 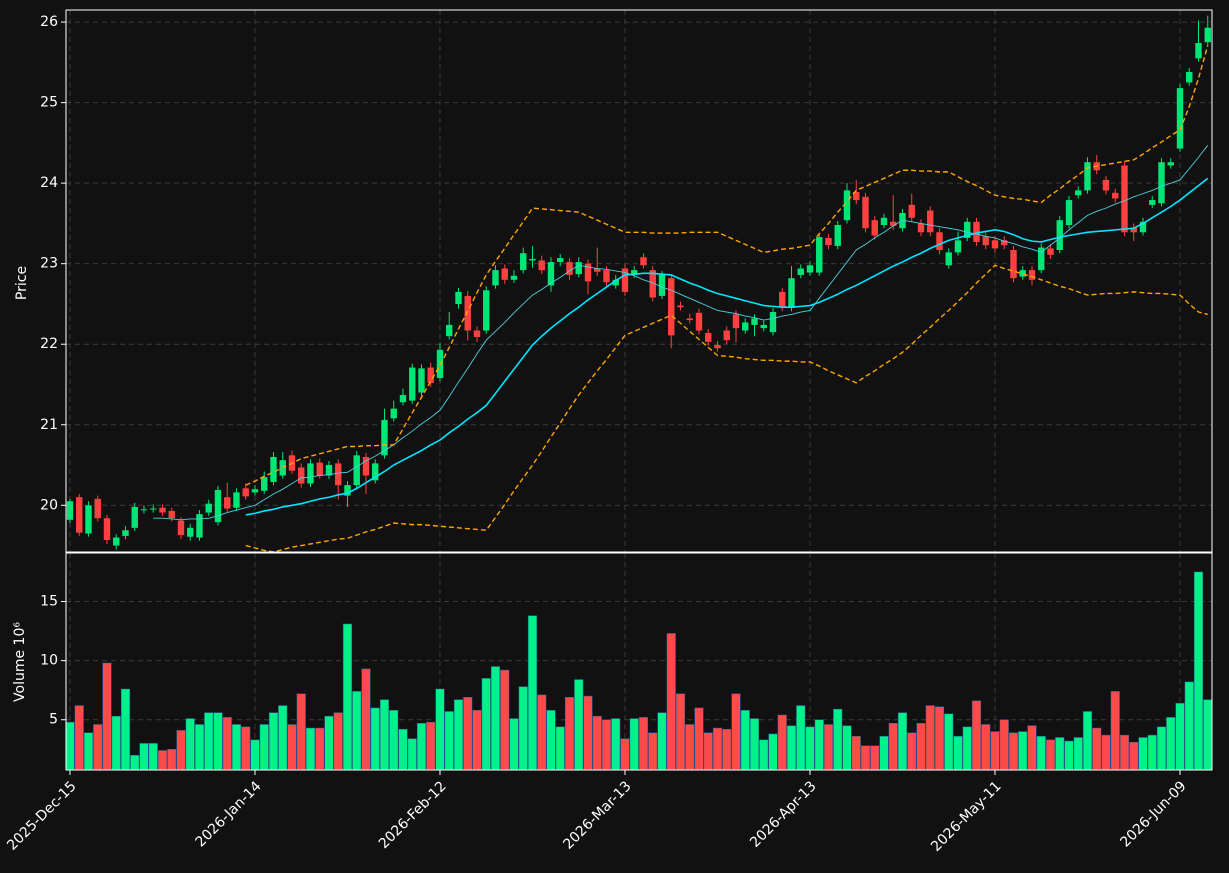 What do you see at coordinates (49, 22) in the screenshot?
I see `y-tick-label: 26` at bounding box center [49, 22].